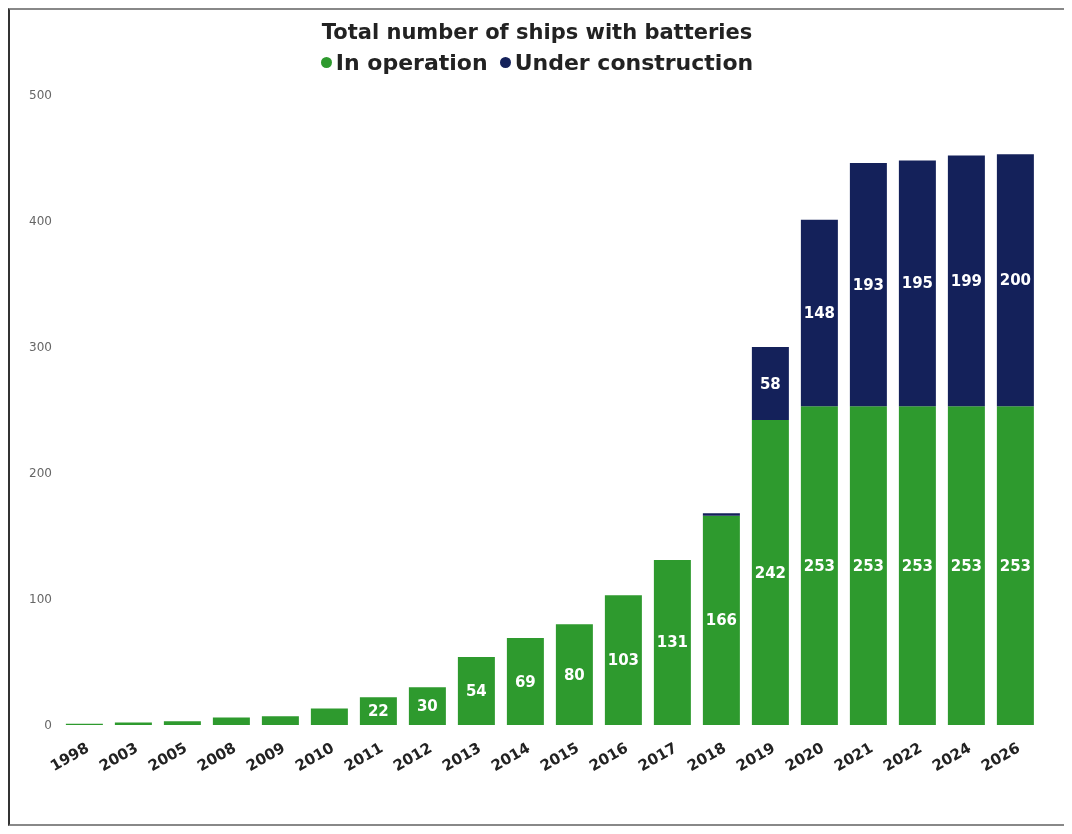 The height and width of the screenshot is (834, 1072). I want to click on legend-label: Under construction, so click(633, 62).